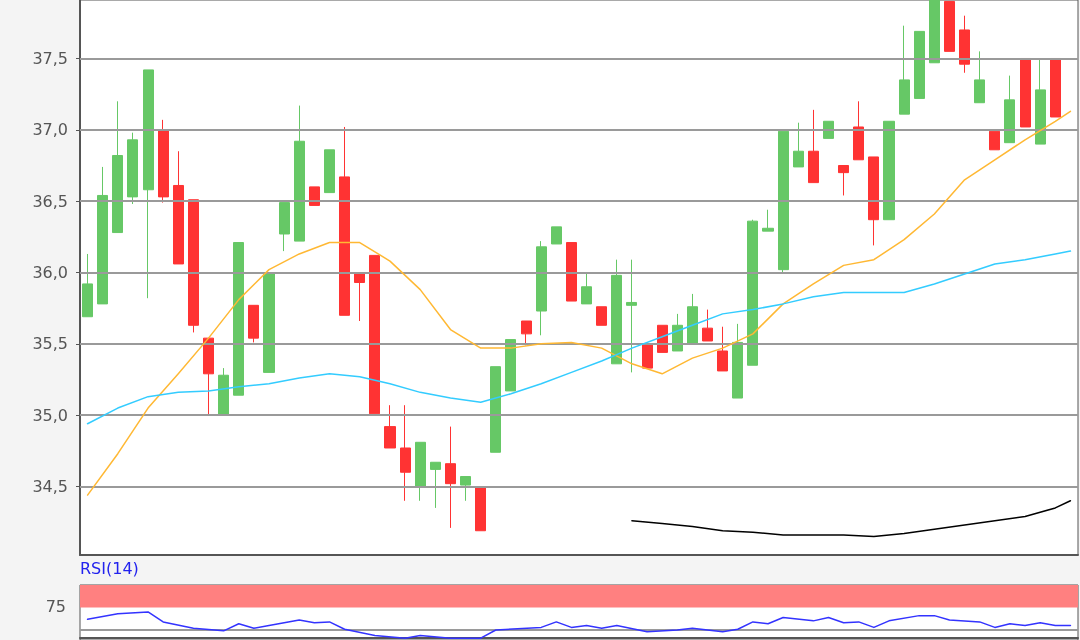 The height and width of the screenshot is (640, 1080). I want to click on y-tick-label: 36,5, so click(50, 201).